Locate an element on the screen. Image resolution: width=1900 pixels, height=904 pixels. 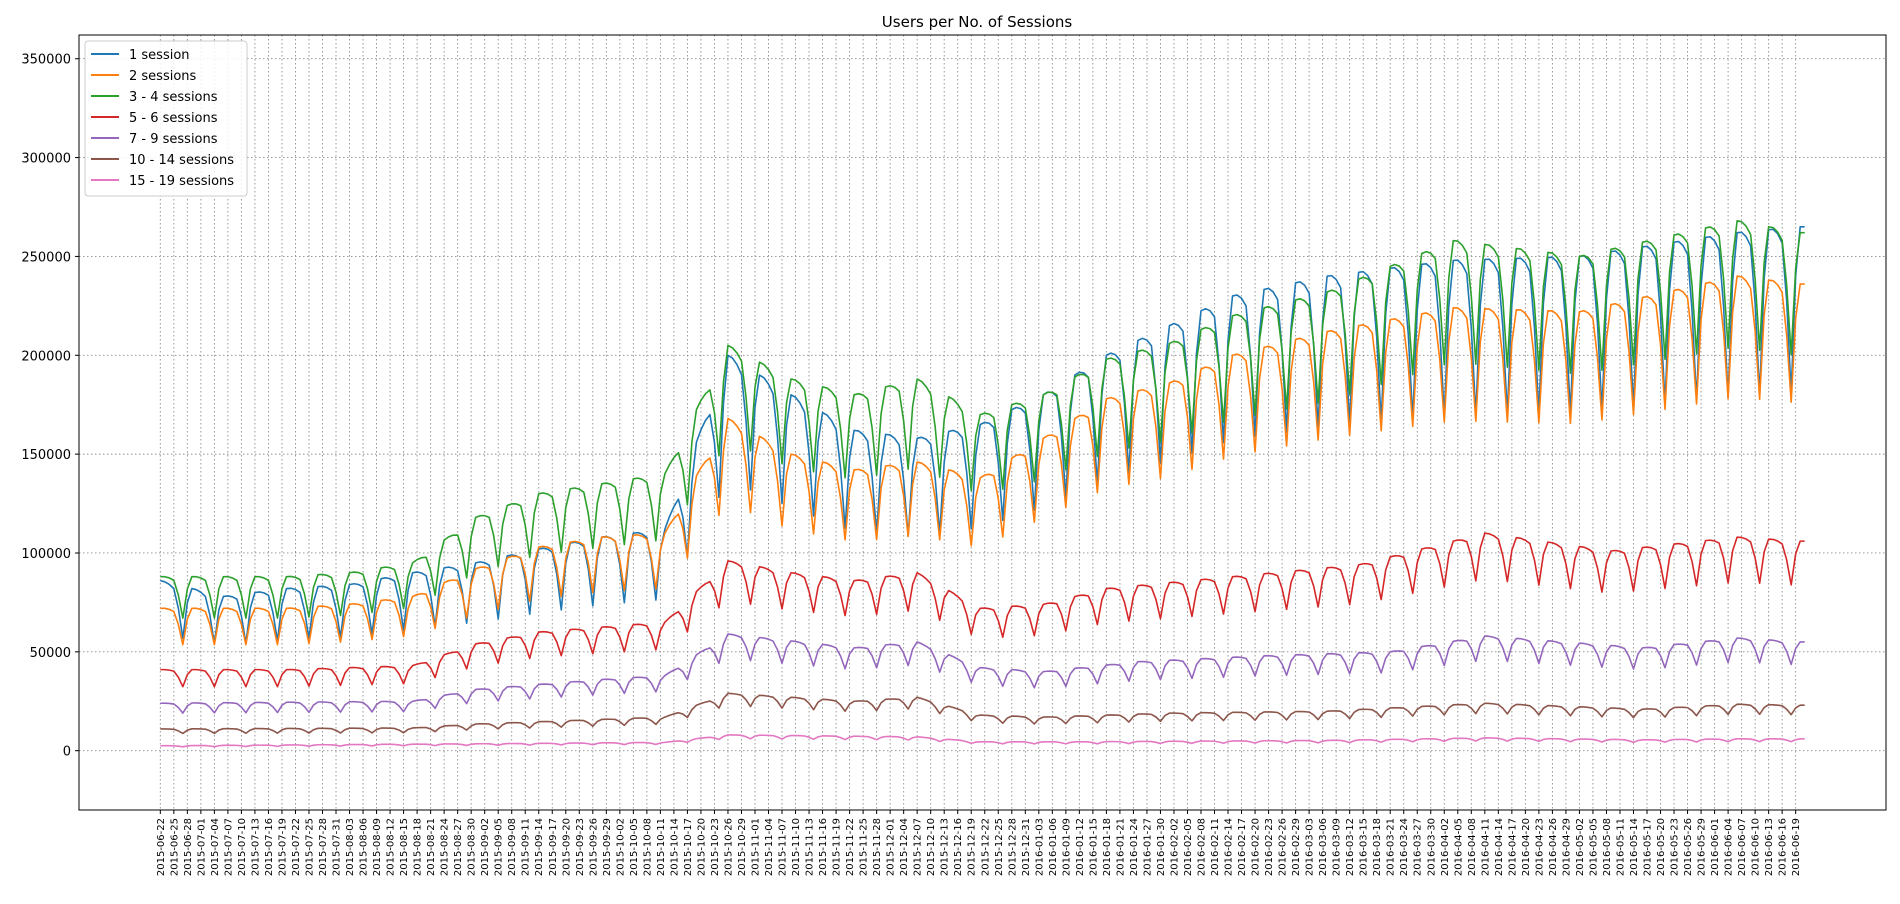
x-tick-label: 2016-03-21 is located at coordinates (1391, 847).